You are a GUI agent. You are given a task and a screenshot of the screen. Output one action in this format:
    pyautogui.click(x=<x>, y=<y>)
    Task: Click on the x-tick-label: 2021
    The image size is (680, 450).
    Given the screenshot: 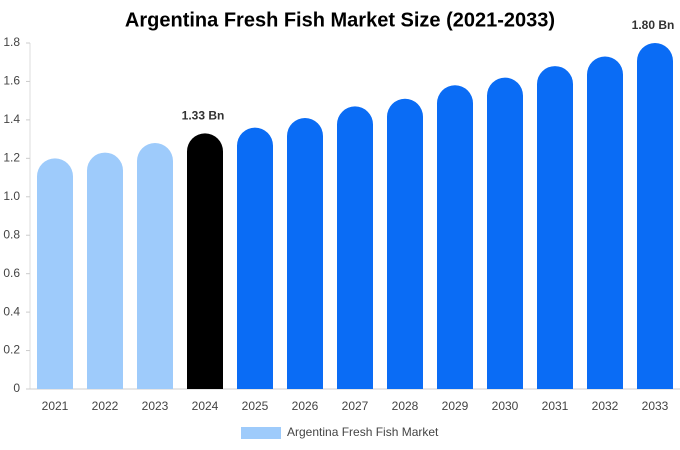 What is the action you would take?
    pyautogui.click(x=55, y=406)
    